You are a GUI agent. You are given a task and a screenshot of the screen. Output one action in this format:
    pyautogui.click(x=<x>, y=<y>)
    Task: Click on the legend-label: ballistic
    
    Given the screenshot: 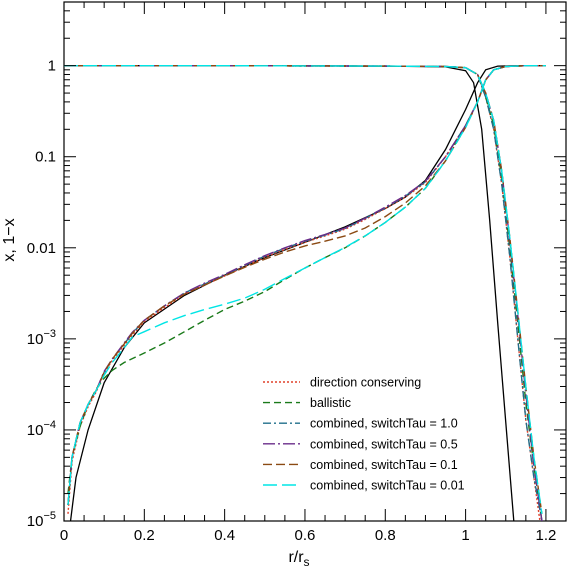 What is the action you would take?
    pyautogui.click(x=330, y=403)
    